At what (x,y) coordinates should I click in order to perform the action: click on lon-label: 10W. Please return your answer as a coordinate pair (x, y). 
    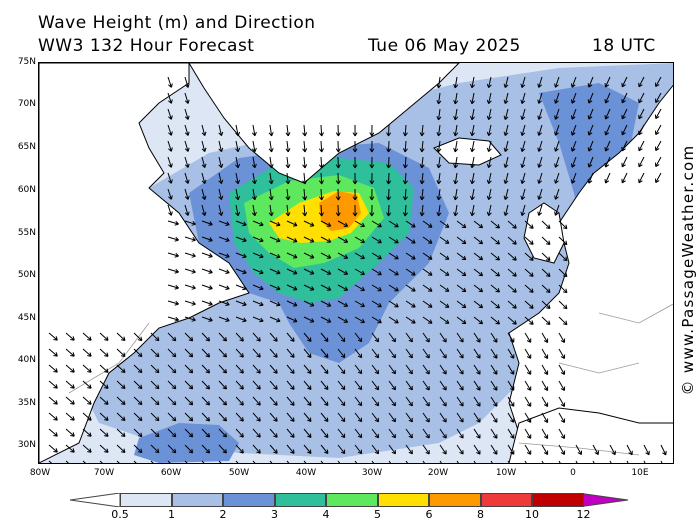
    Looking at the image, I should click on (506, 473).